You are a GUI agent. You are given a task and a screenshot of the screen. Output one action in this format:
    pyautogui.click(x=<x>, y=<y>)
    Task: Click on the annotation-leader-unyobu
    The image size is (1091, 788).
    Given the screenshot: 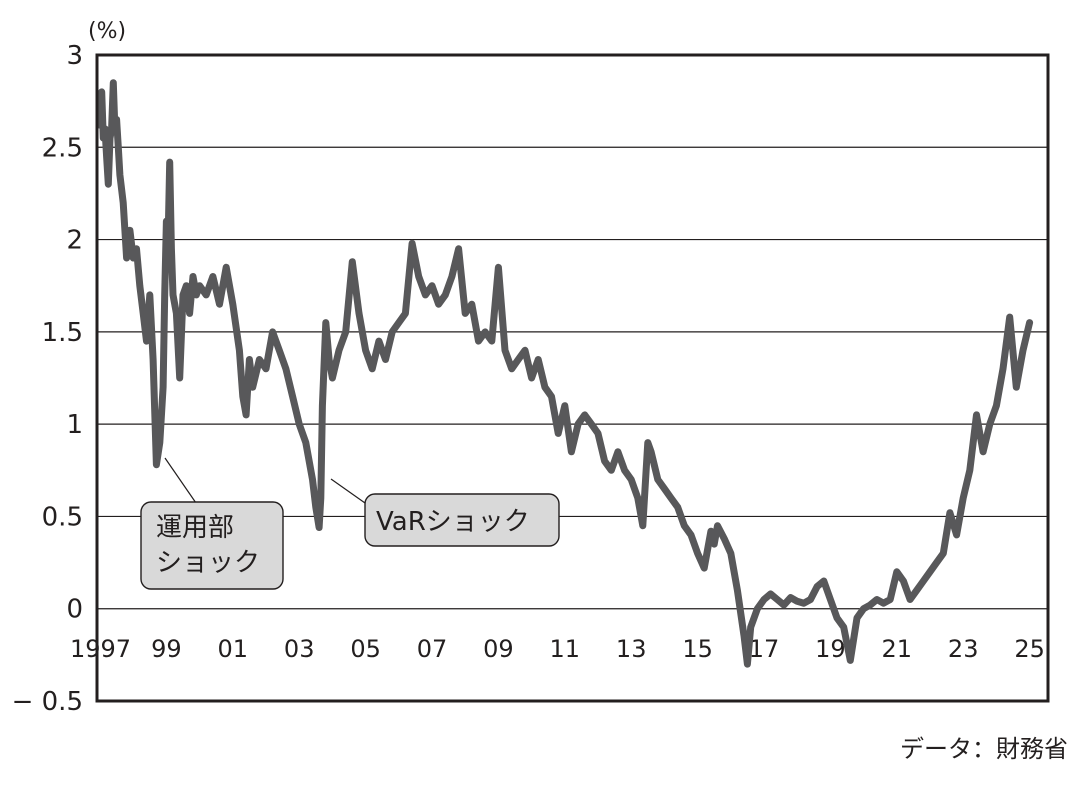 What is the action you would take?
    pyautogui.click(x=180, y=480)
    